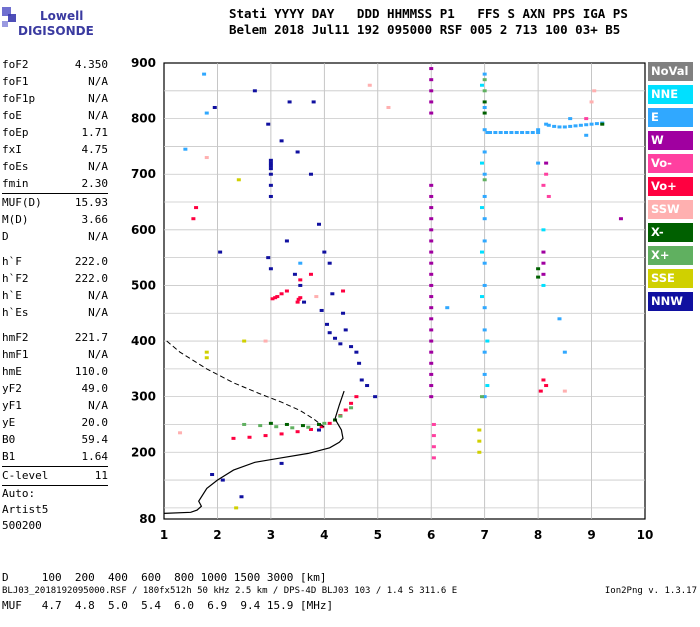  Describe the element at coordinates (55, 149) in the screenshot. I see `parameter-row: fxI 4.75` at that location.